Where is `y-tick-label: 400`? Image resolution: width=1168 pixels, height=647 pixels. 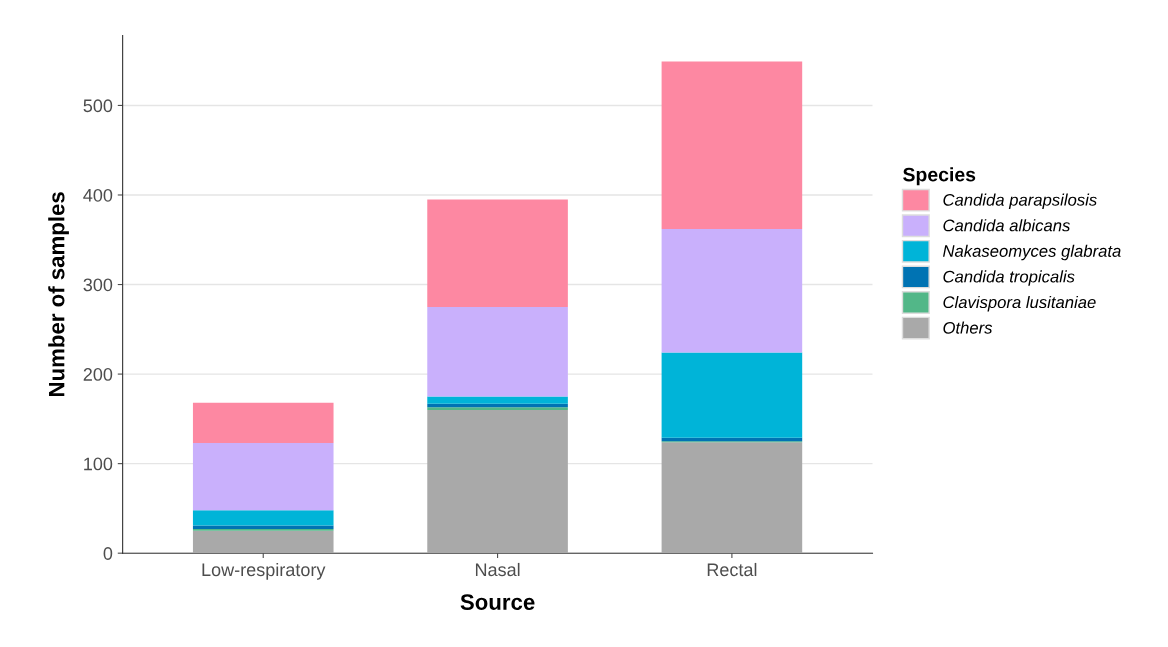 y-tick-label: 400 is located at coordinates (98, 195).